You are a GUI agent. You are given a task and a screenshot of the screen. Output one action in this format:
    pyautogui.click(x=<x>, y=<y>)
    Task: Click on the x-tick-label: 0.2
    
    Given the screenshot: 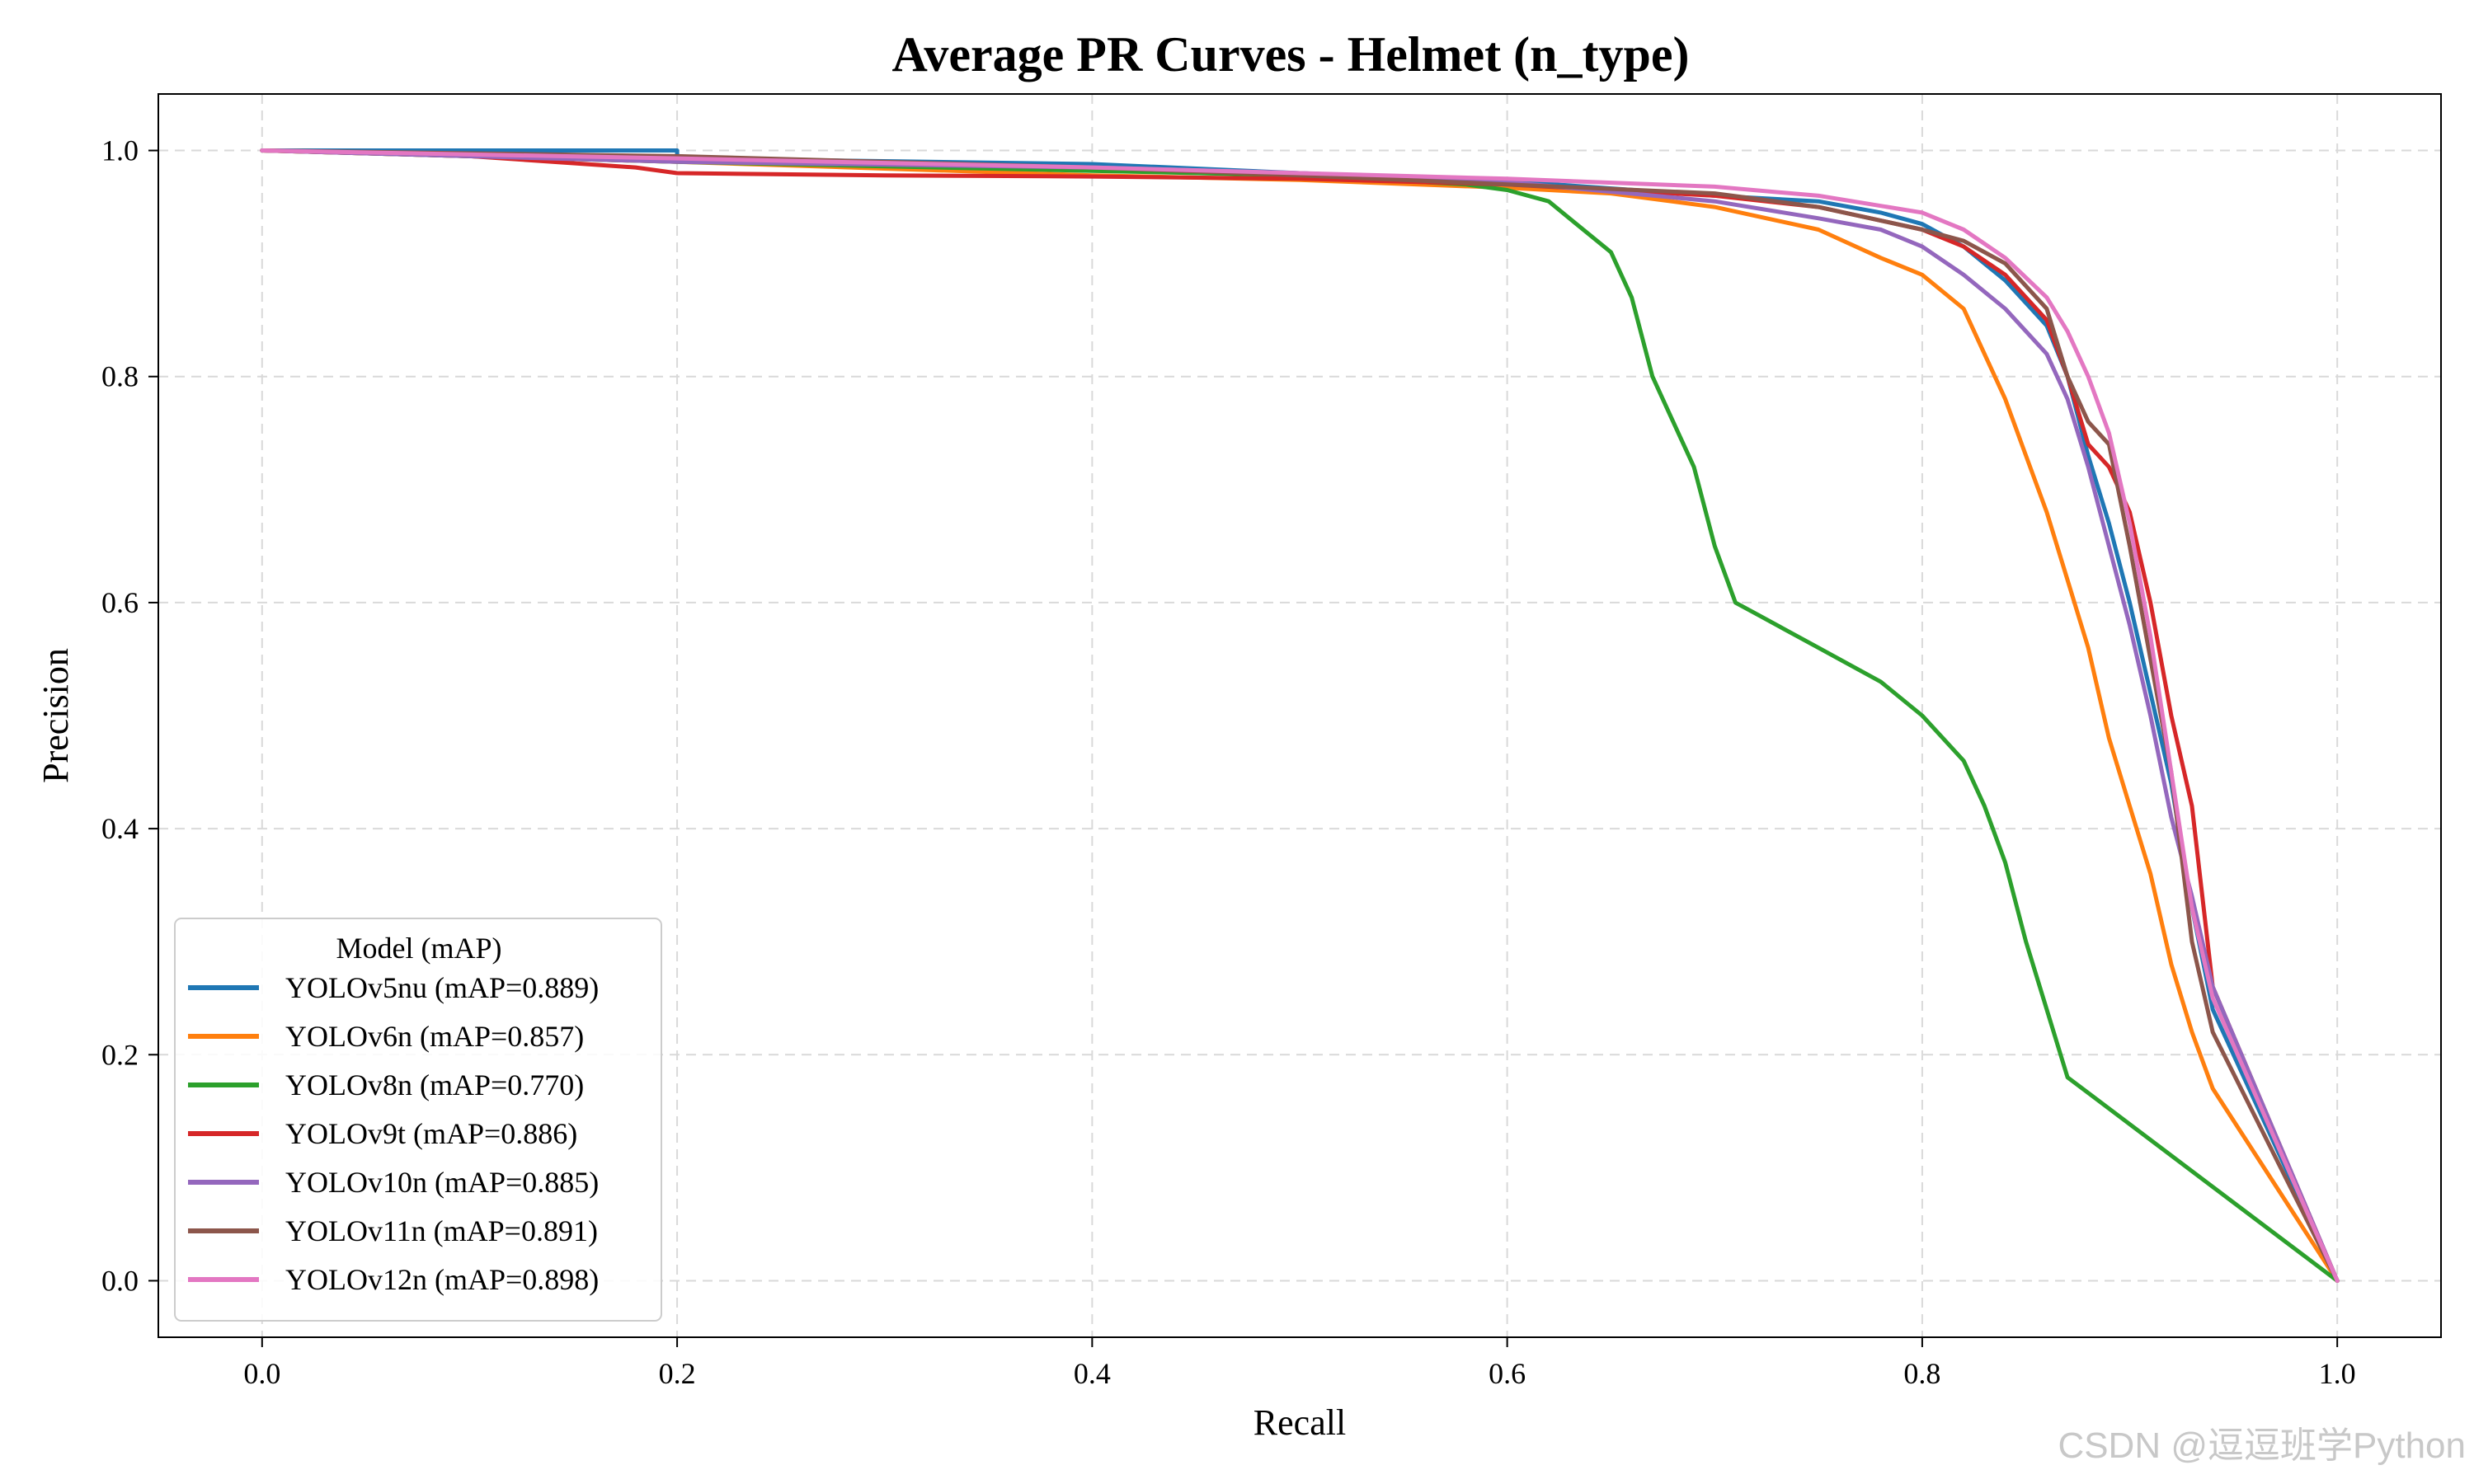 What is the action you would take?
    pyautogui.click(x=677, y=1373)
    